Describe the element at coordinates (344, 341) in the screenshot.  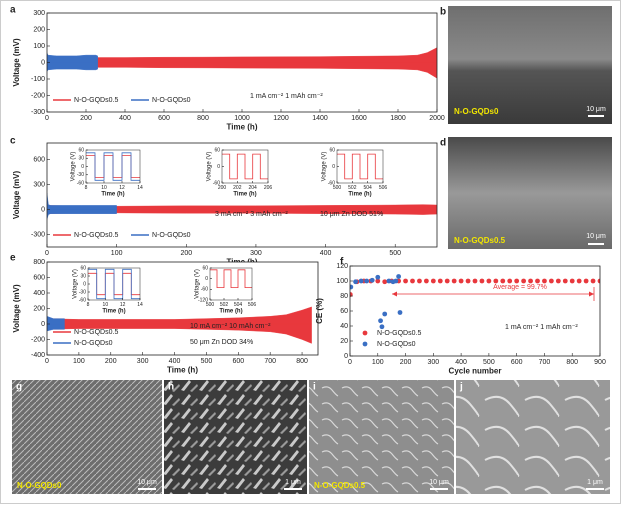
I see `y-tick-label: 20` at that location.